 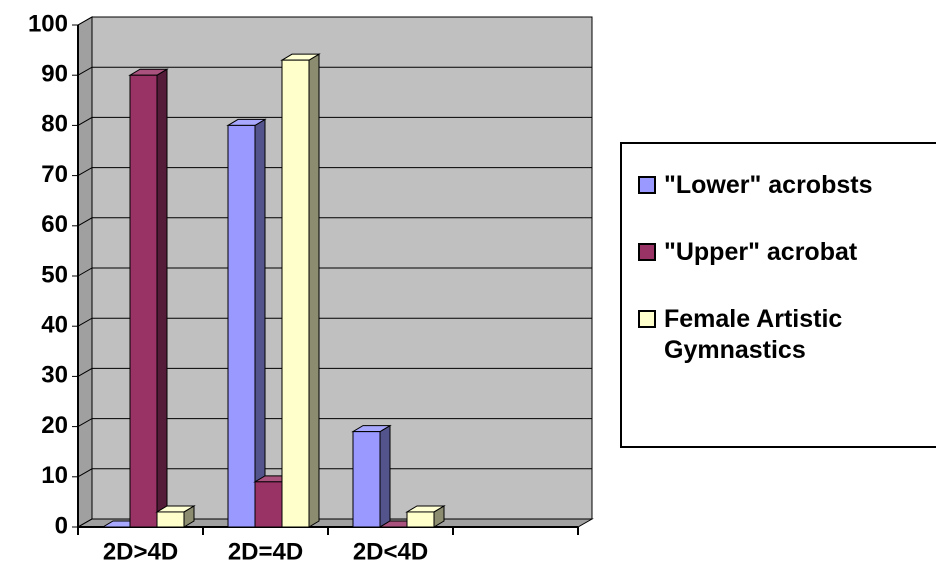 I want to click on y-tick-label: 20, so click(x=54, y=425).